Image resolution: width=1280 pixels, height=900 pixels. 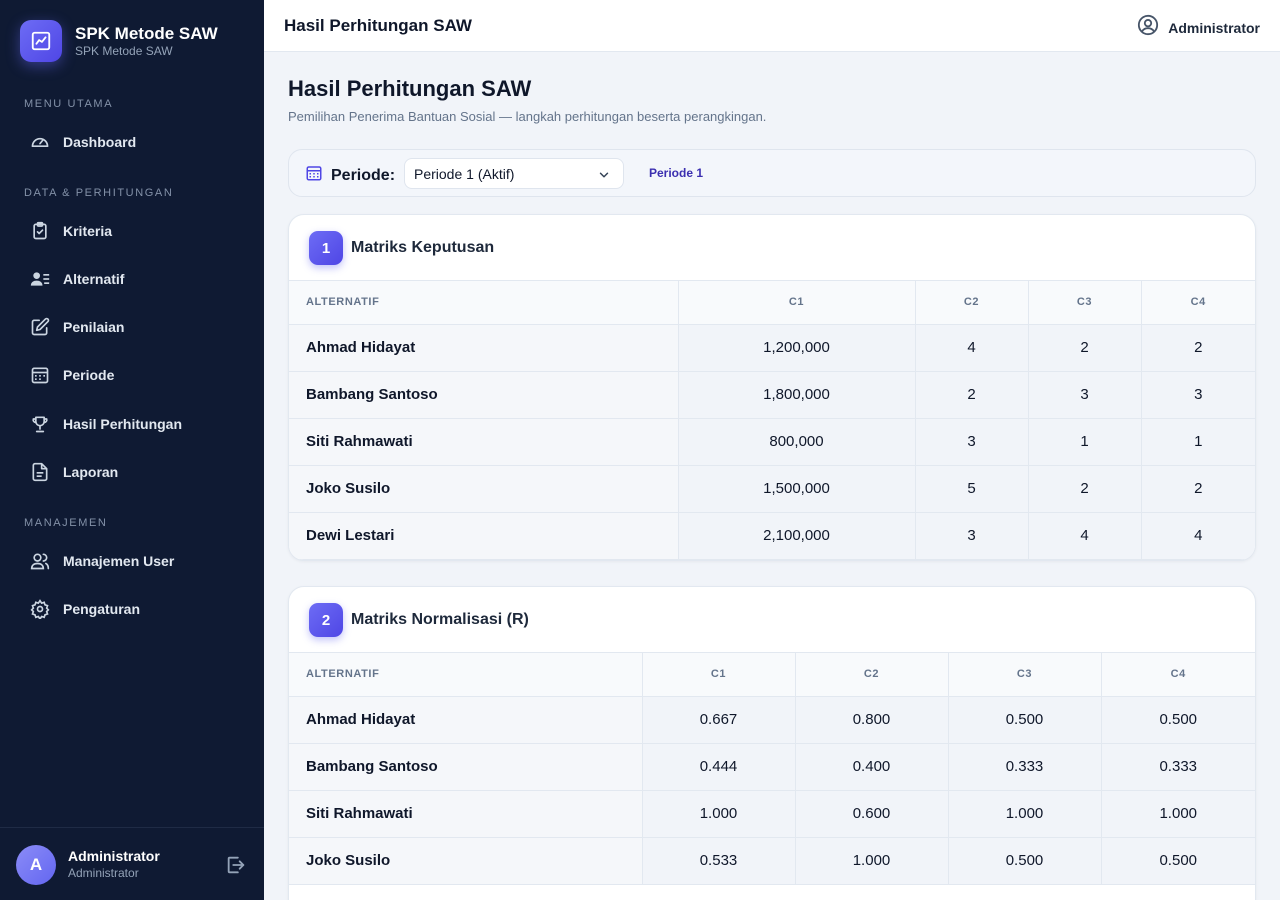 I want to click on table-cell: 800,000, so click(x=797, y=442).